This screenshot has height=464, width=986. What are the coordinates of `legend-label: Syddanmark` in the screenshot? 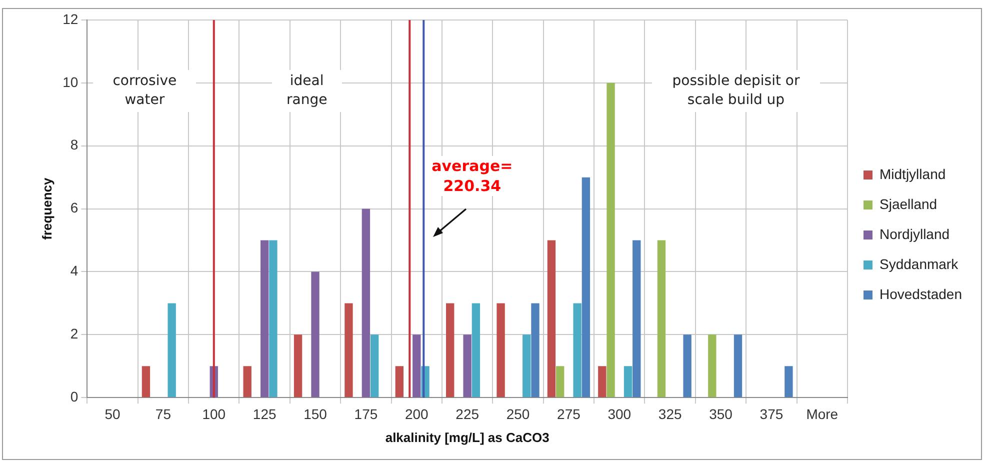 It's located at (919, 264).